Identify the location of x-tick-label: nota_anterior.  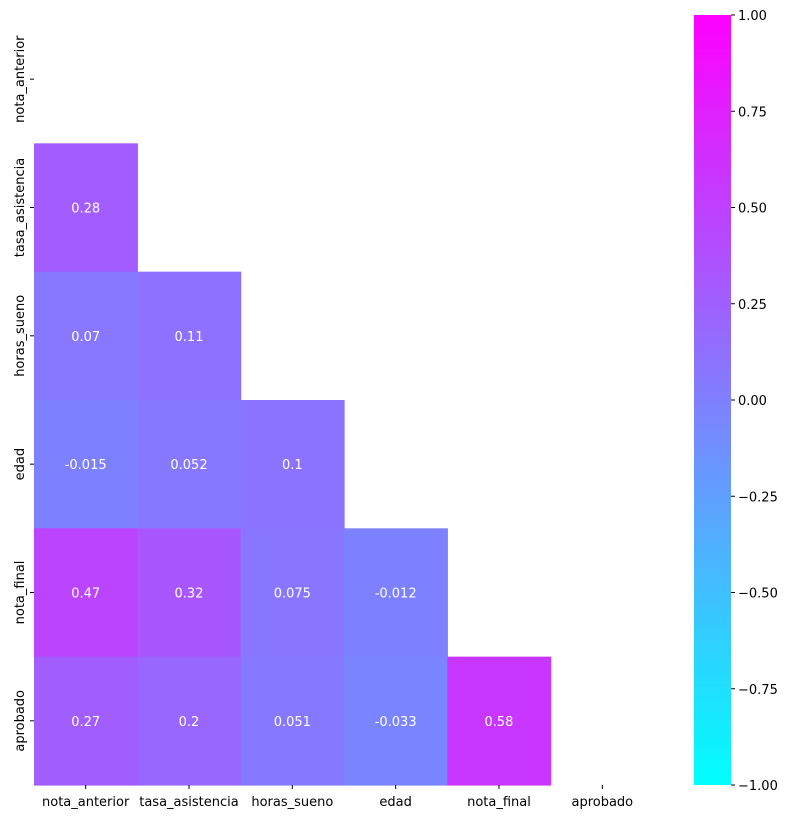
(86, 802).